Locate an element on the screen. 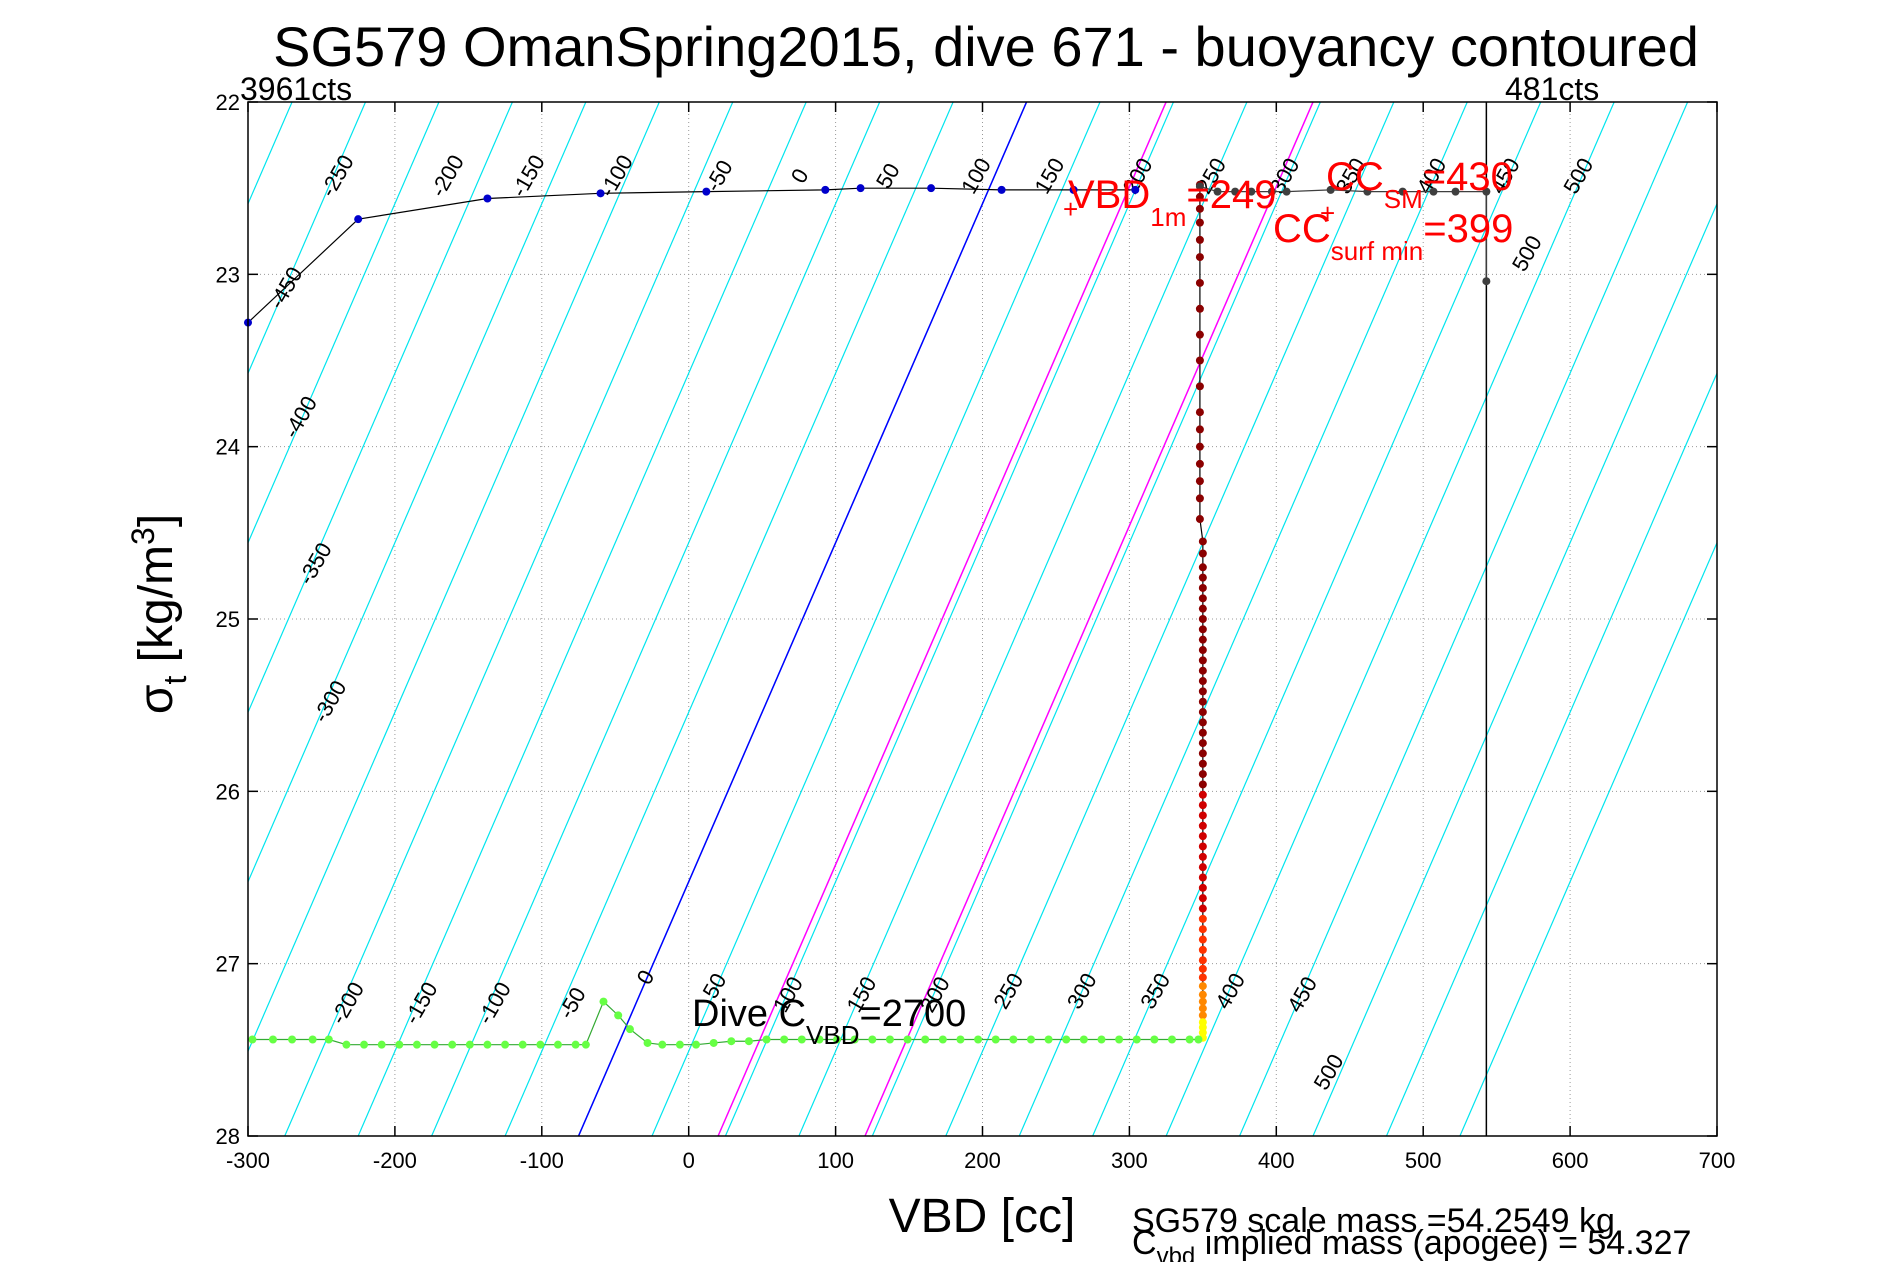 Image resolution: width=1891 pixels, height=1262 pixels. footer-vbd-sub: vbd is located at coordinates (1176, 1252).